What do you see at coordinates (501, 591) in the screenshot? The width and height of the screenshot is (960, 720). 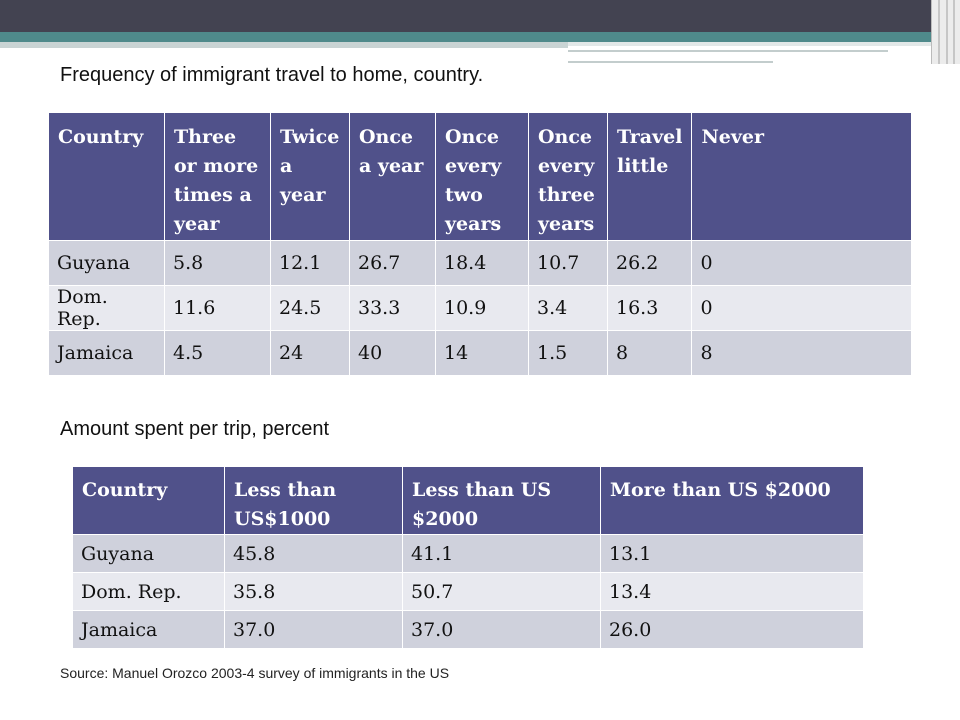 I see `value-cell: 50.7` at bounding box center [501, 591].